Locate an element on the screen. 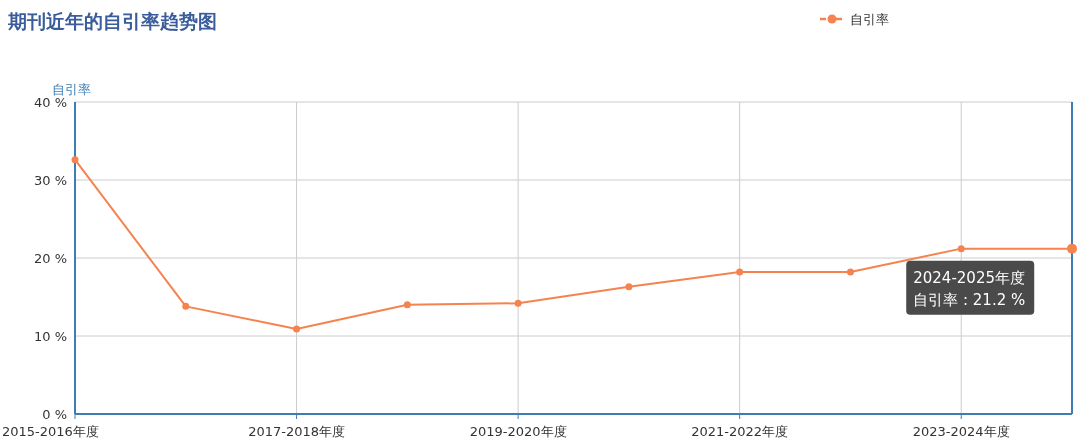  x-tick-label: 2019-2020年度 is located at coordinates (518, 431).